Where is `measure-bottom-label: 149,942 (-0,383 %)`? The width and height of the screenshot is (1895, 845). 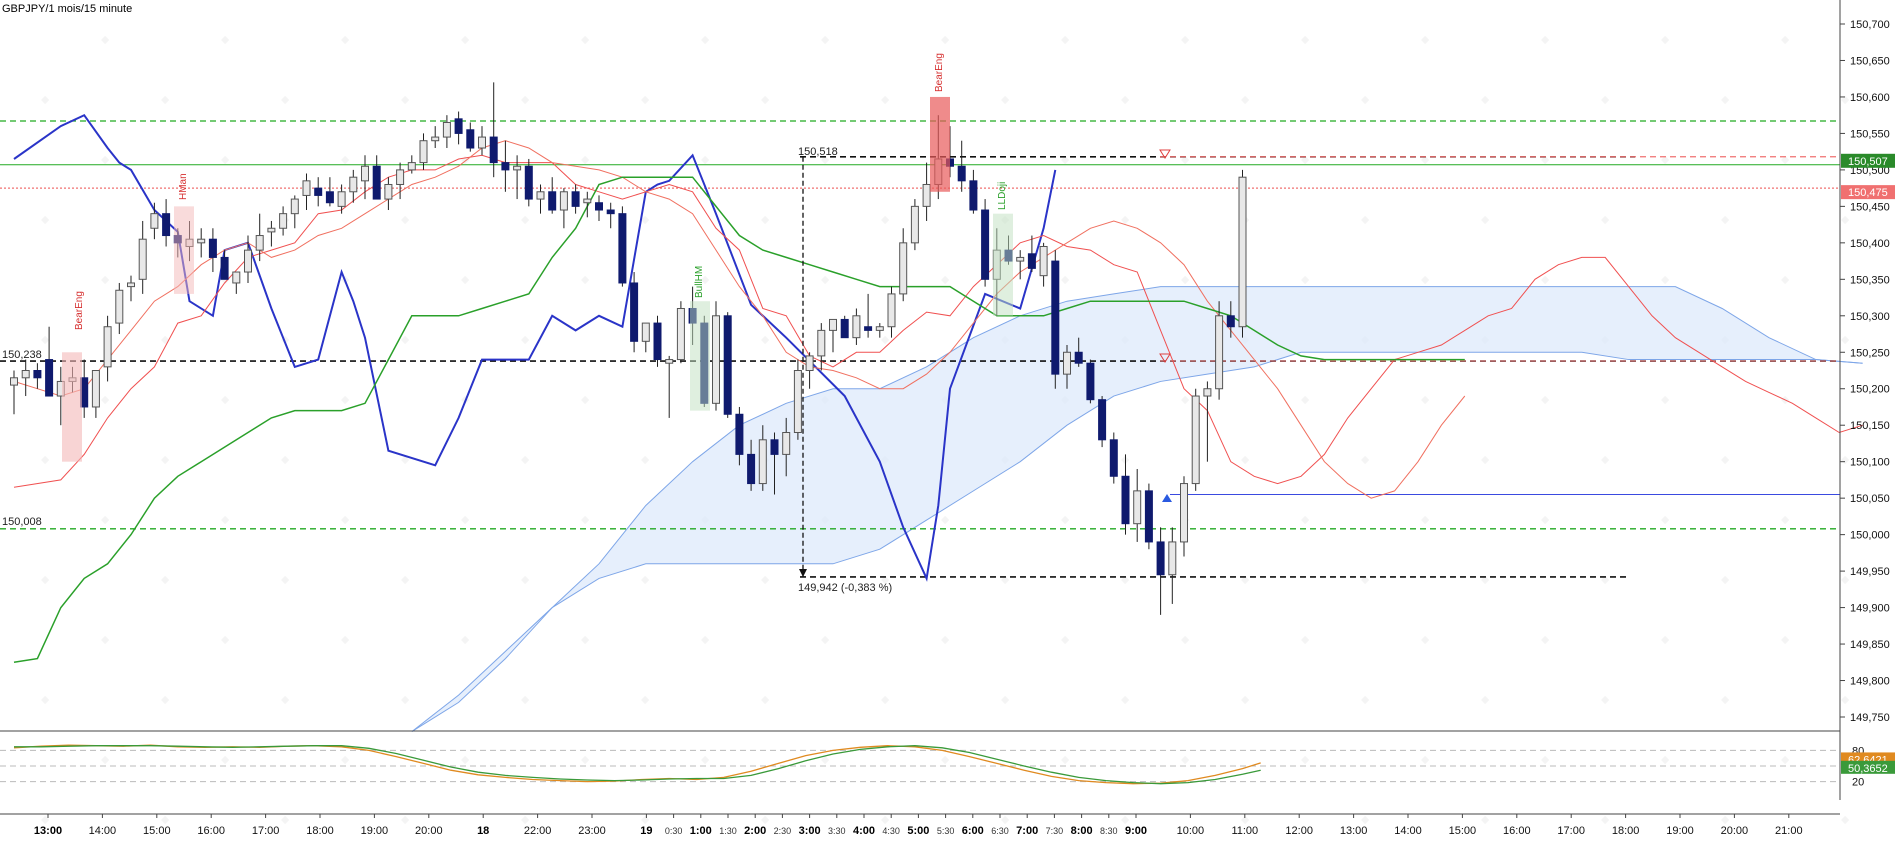
measure-bottom-label: 149,942 (-0,383 %) is located at coordinates (845, 588).